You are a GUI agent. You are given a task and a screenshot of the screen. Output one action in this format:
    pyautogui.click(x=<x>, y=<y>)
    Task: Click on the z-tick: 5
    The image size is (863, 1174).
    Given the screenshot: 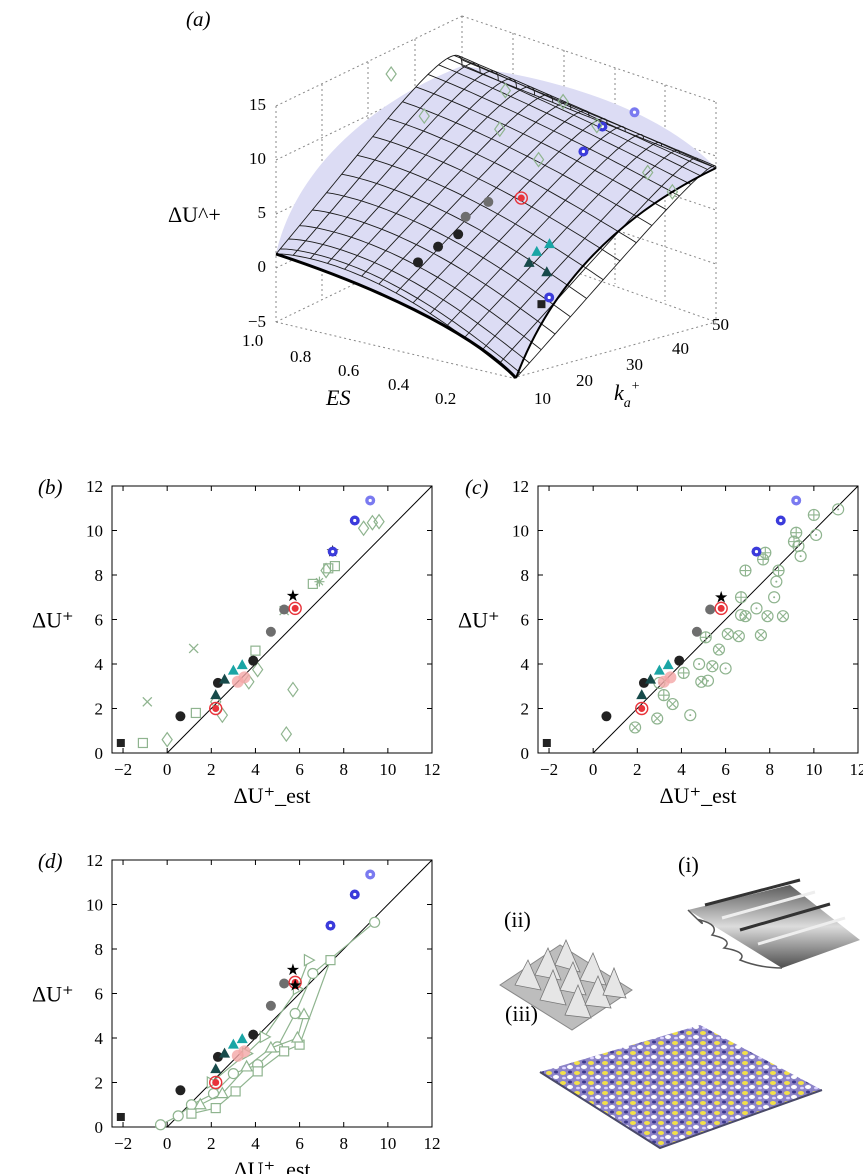 What is the action you would take?
    pyautogui.click(x=262, y=212)
    